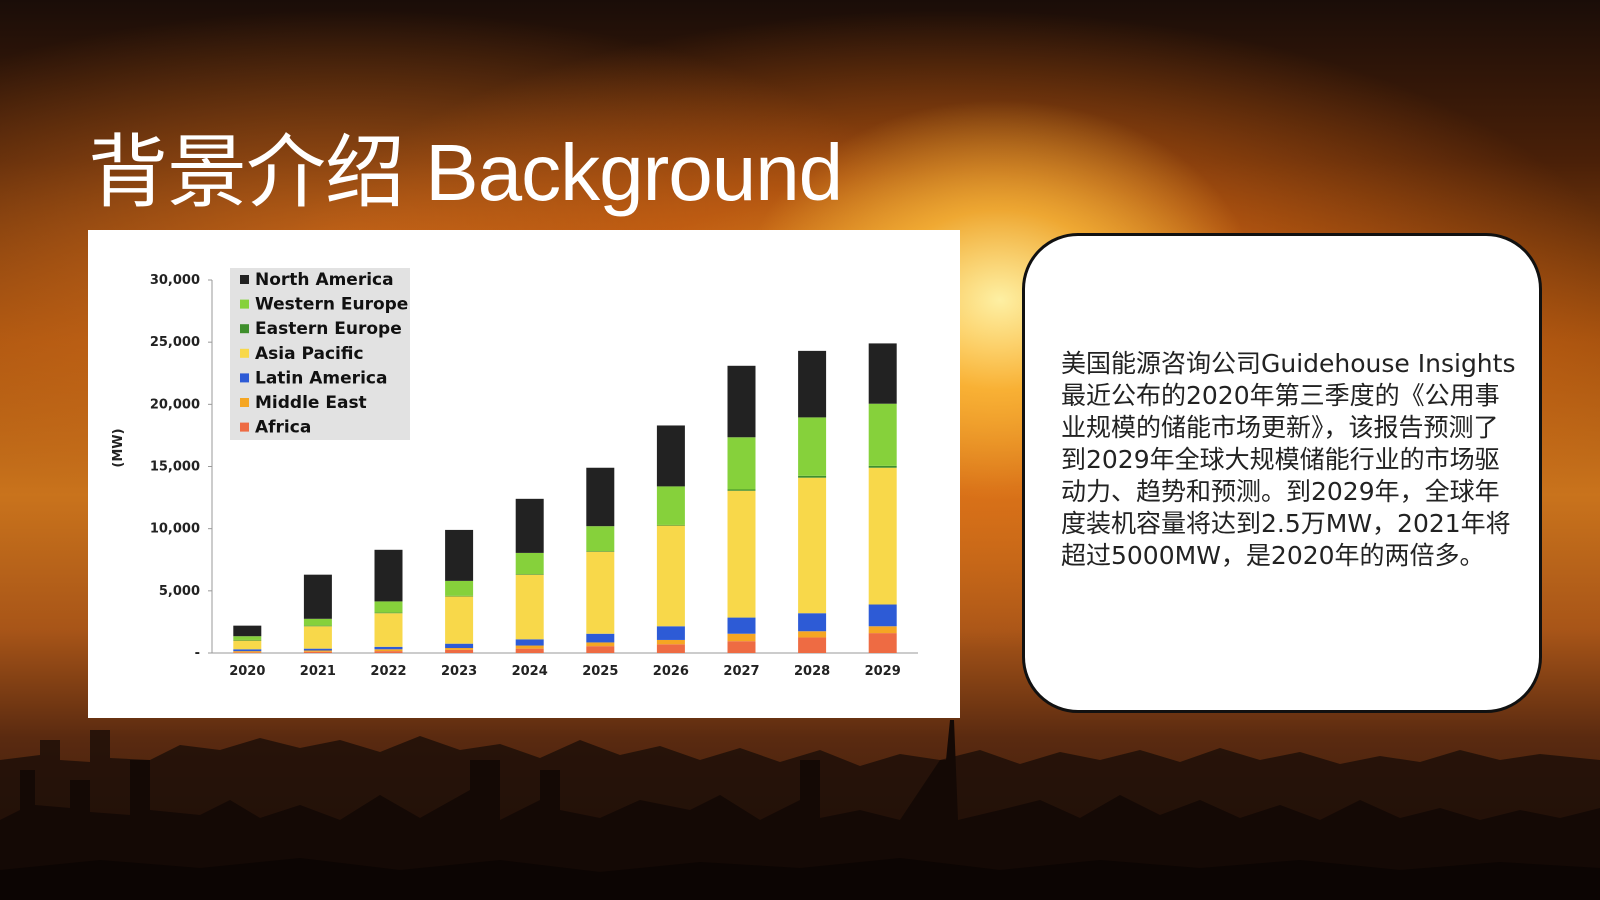 Image resolution: width=1600 pixels, height=900 pixels. What do you see at coordinates (318, 671) in the screenshot?
I see `x-tick-label: 2021` at bounding box center [318, 671].